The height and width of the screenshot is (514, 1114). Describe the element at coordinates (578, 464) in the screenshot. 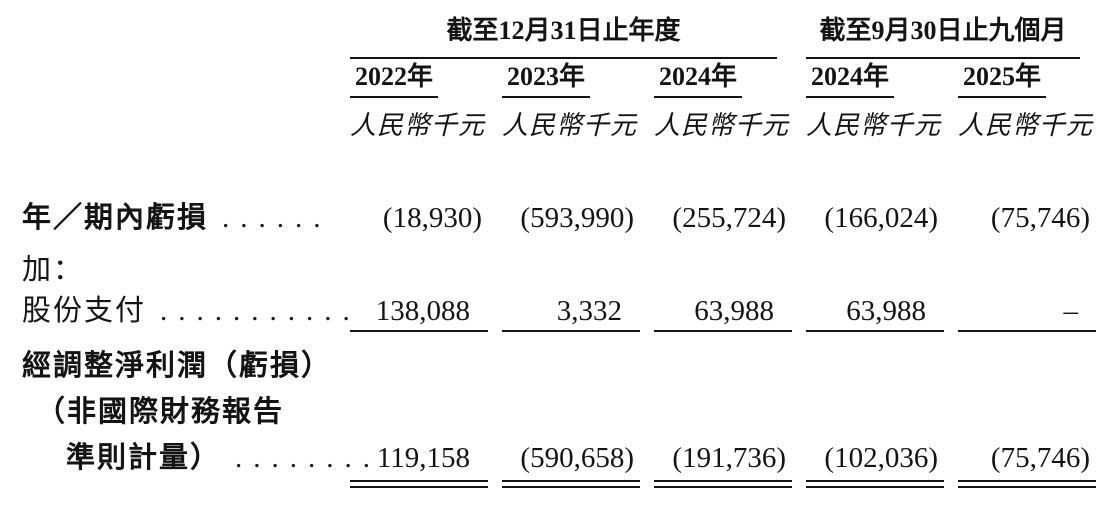

I see `value-cell: (590,658)` at that location.